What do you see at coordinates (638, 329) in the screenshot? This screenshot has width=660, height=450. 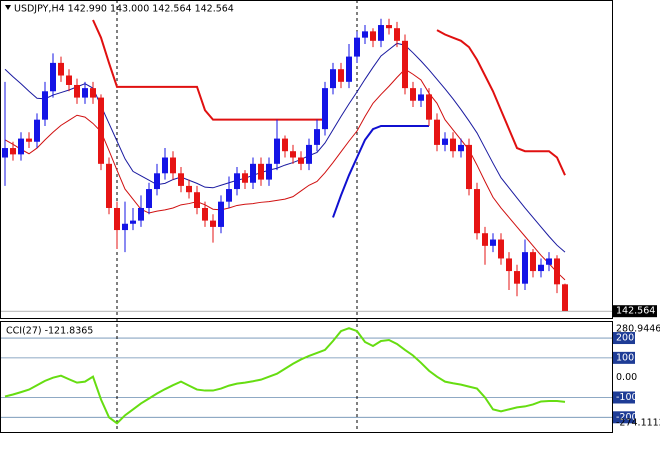 I see `y-range-label: 280.9446` at bounding box center [638, 329].